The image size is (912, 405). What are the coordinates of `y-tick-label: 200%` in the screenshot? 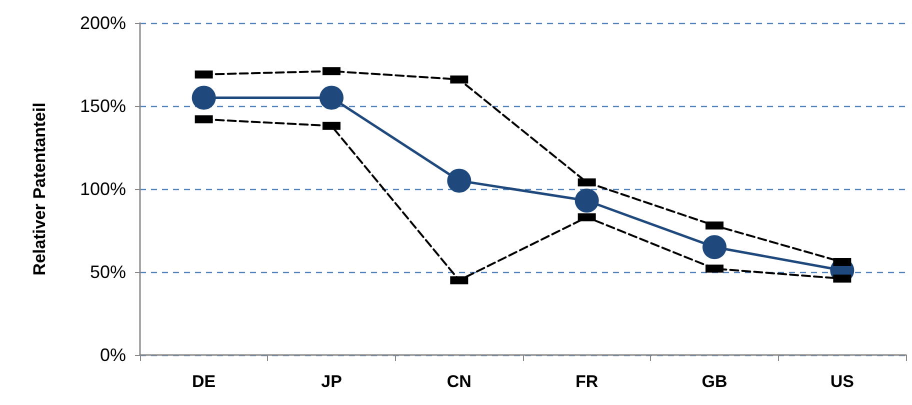 It's located at (103, 23).